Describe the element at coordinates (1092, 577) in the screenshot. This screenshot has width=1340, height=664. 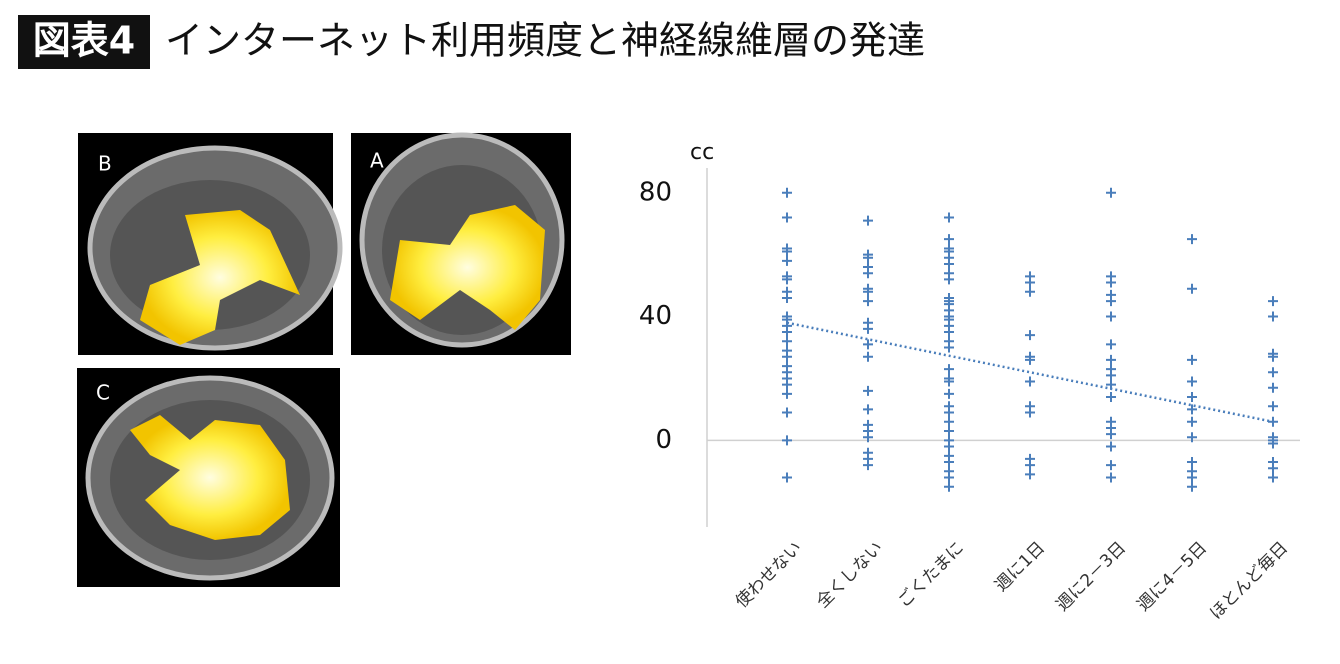
I see `x-tick-label: 週に2－3日` at that location.